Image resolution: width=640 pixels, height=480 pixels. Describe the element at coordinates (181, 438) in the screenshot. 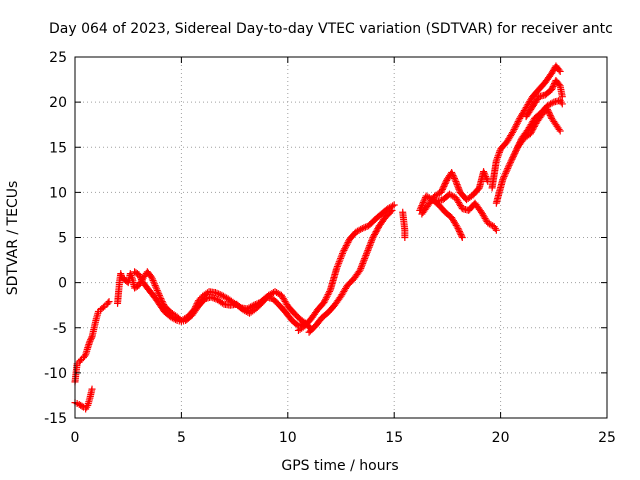

I see `x-tick-label: 5` at that location.